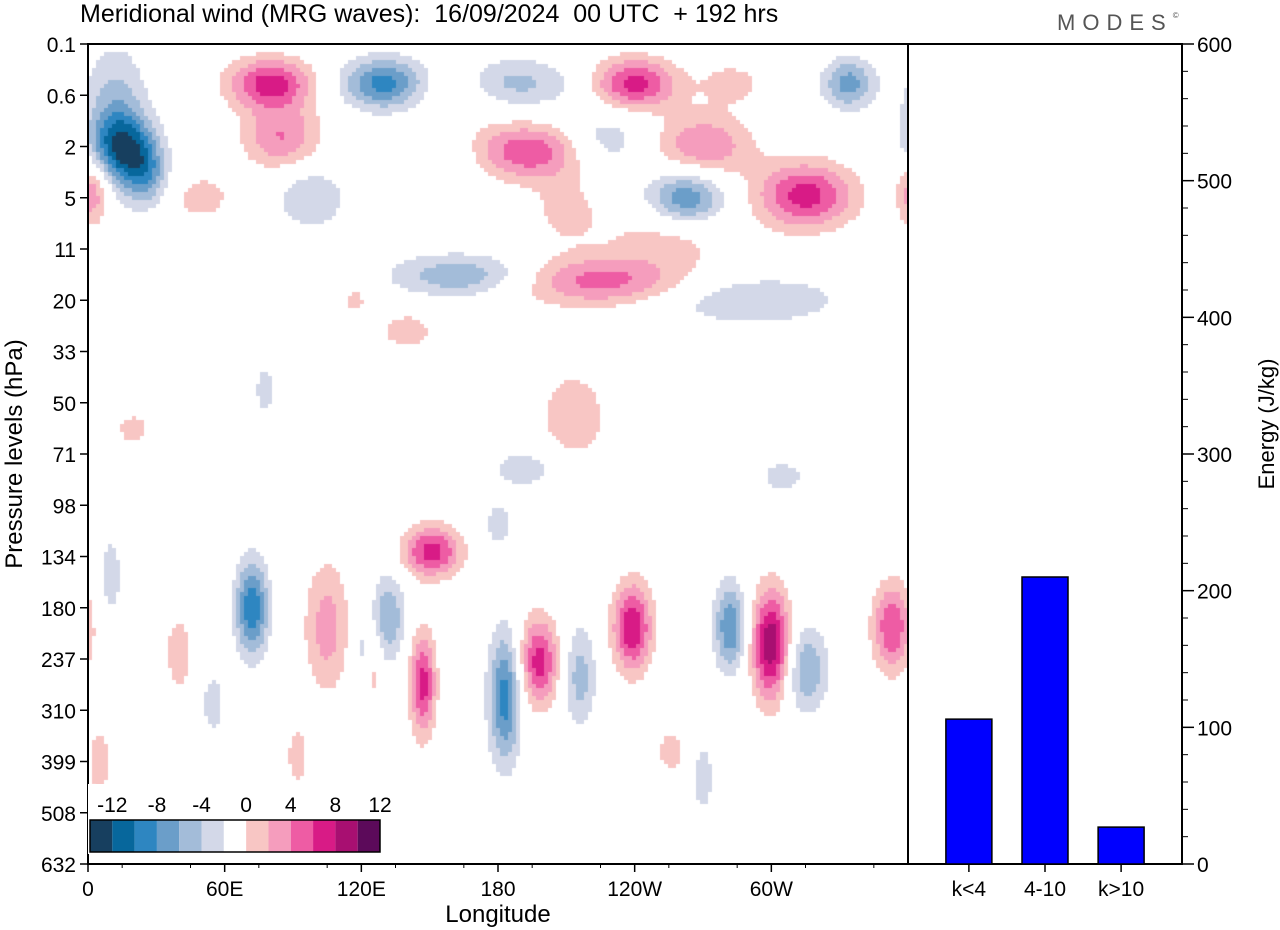  What do you see at coordinates (291, 805) in the screenshot?
I see `colorbar-label: 4` at bounding box center [291, 805].